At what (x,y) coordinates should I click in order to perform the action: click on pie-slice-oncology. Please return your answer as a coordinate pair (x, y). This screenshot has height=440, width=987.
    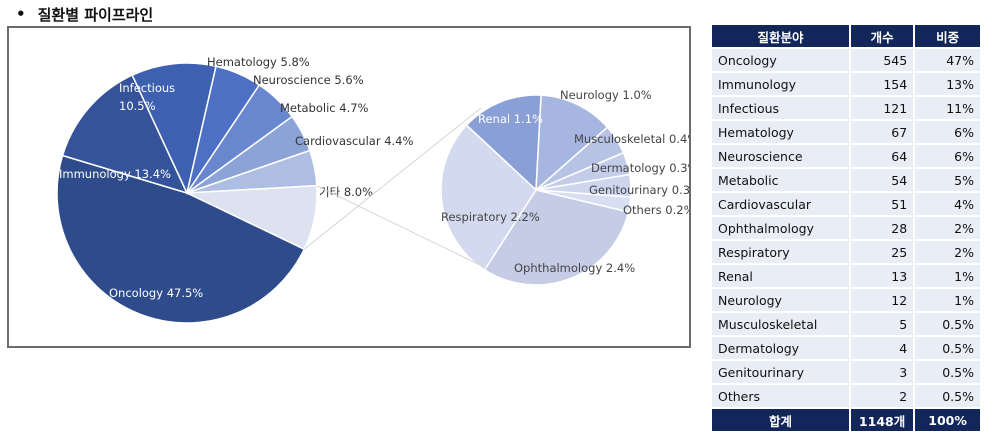
    Looking at the image, I should click on (181, 239).